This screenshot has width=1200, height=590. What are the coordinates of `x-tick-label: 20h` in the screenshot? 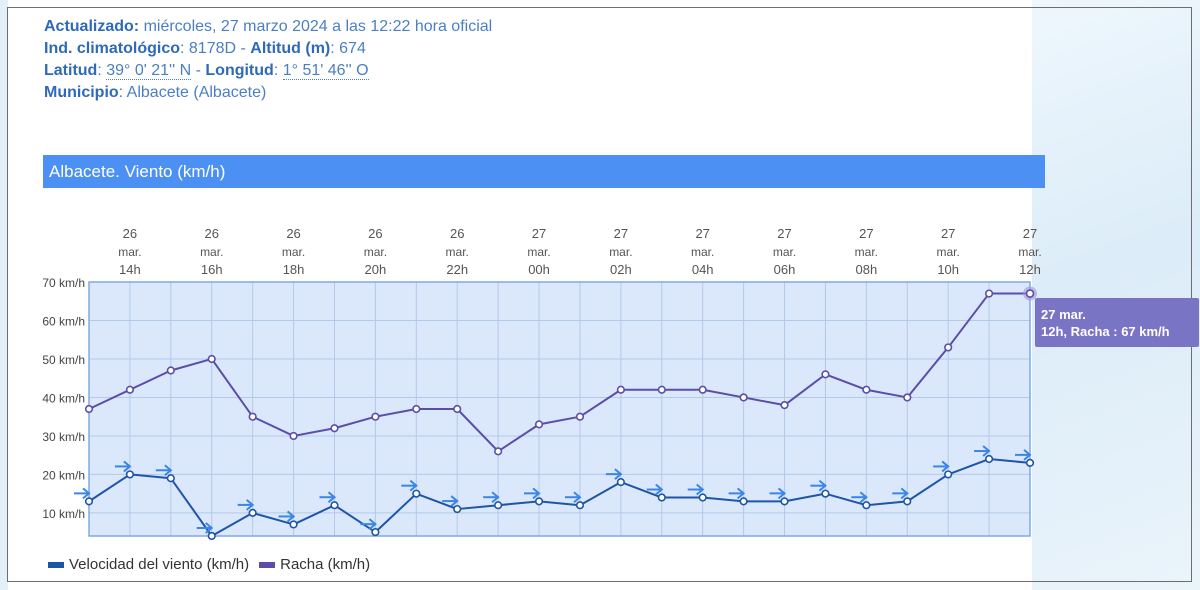 It's located at (376, 269).